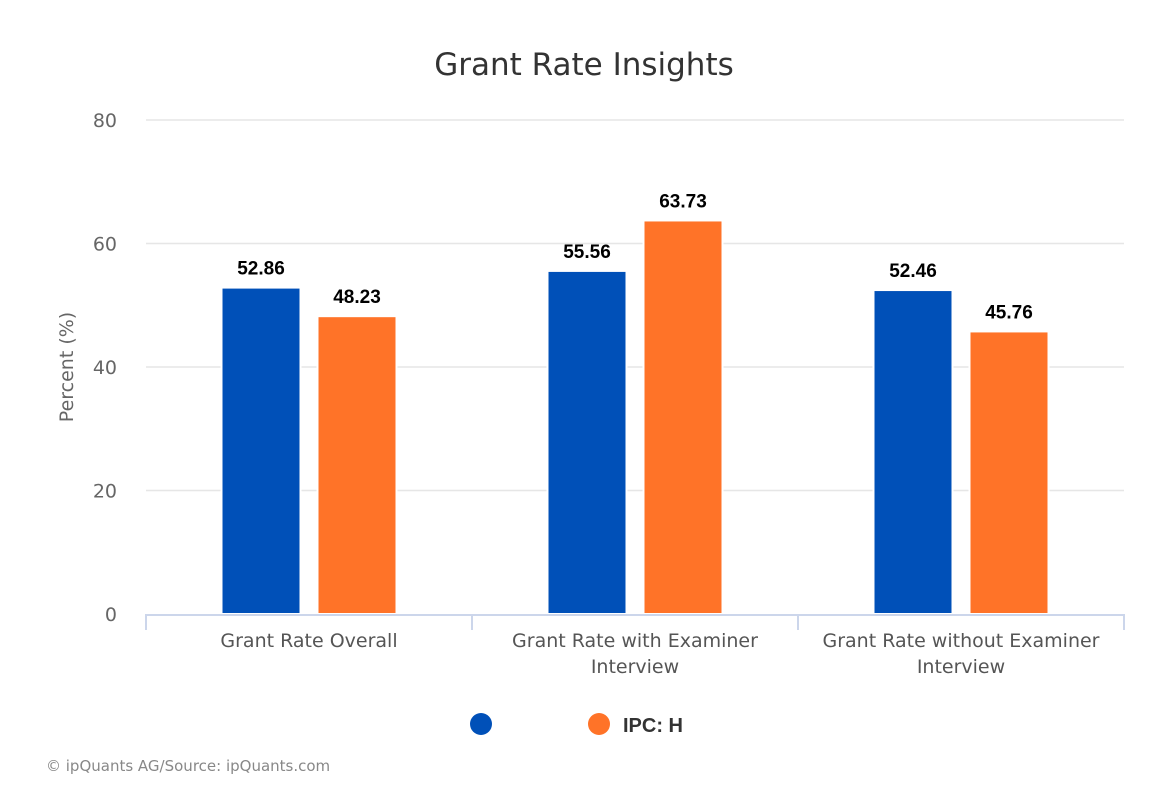 This screenshot has height=802, width=1166. I want to click on y-tick-label: 20, so click(105, 492).